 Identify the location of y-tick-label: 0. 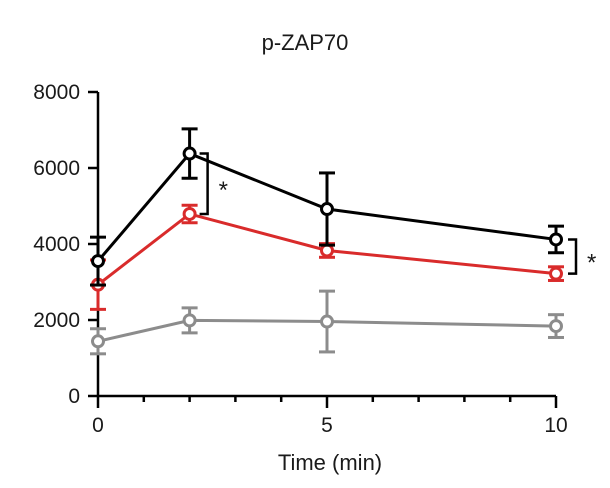
(74, 396).